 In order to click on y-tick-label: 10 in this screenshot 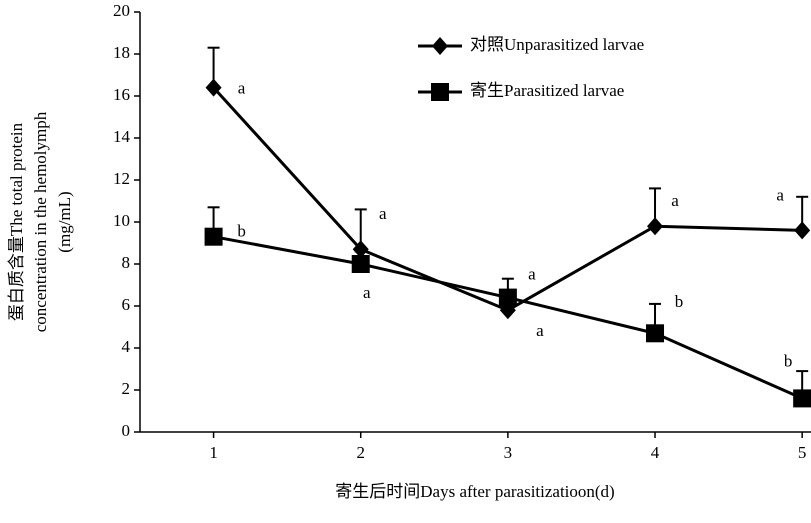, I will do `click(121, 220)`.